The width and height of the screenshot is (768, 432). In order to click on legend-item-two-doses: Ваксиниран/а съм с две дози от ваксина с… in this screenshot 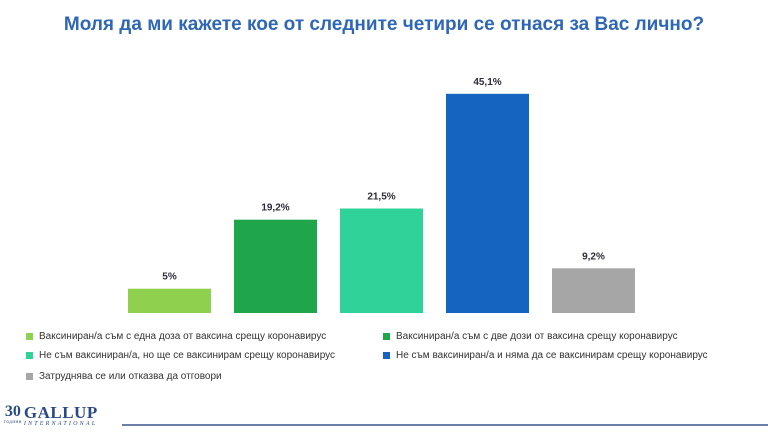, I will do `click(530, 336)`.